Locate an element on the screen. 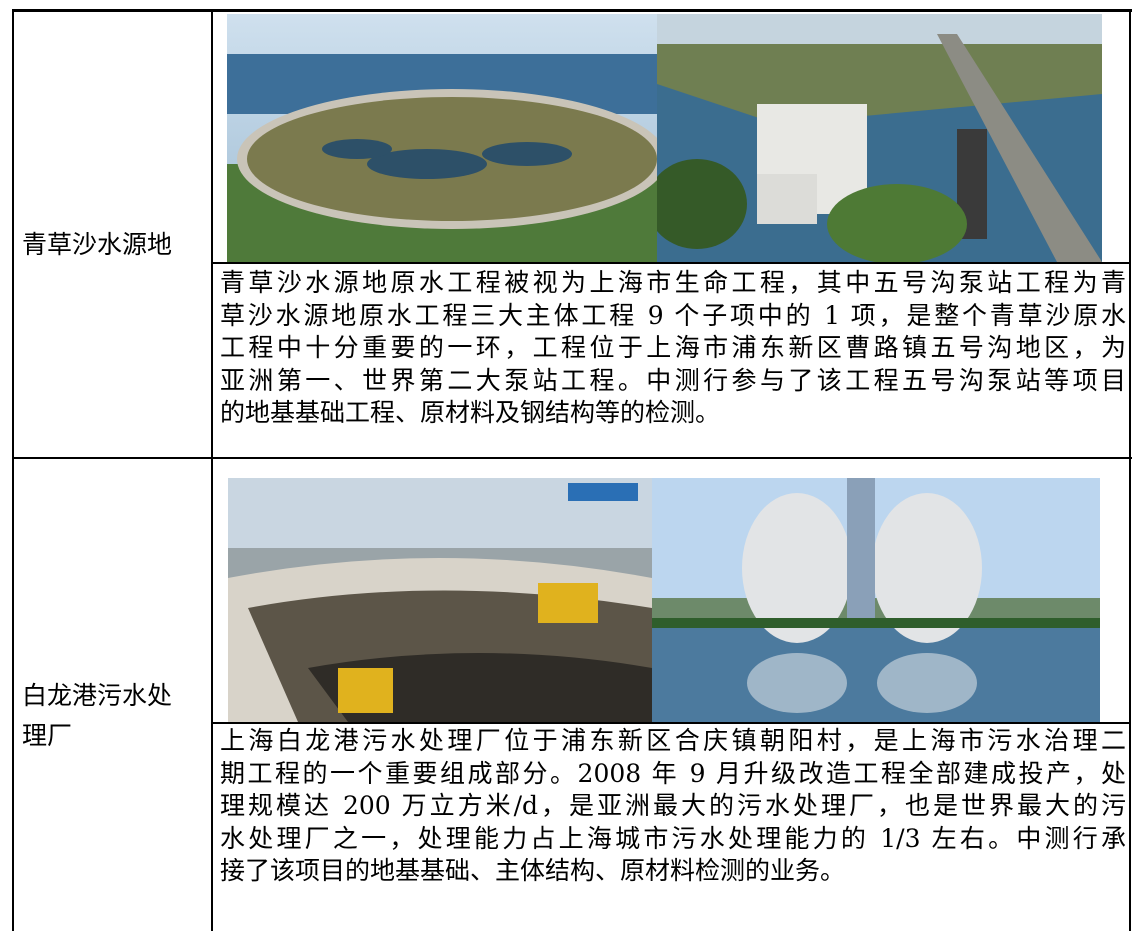 This screenshot has height=931, width=1137. text-line: 工程中十分重要的一环，工程位于上海市浦东新区曹路镇五号沟地区，为 is located at coordinates (673, 348).